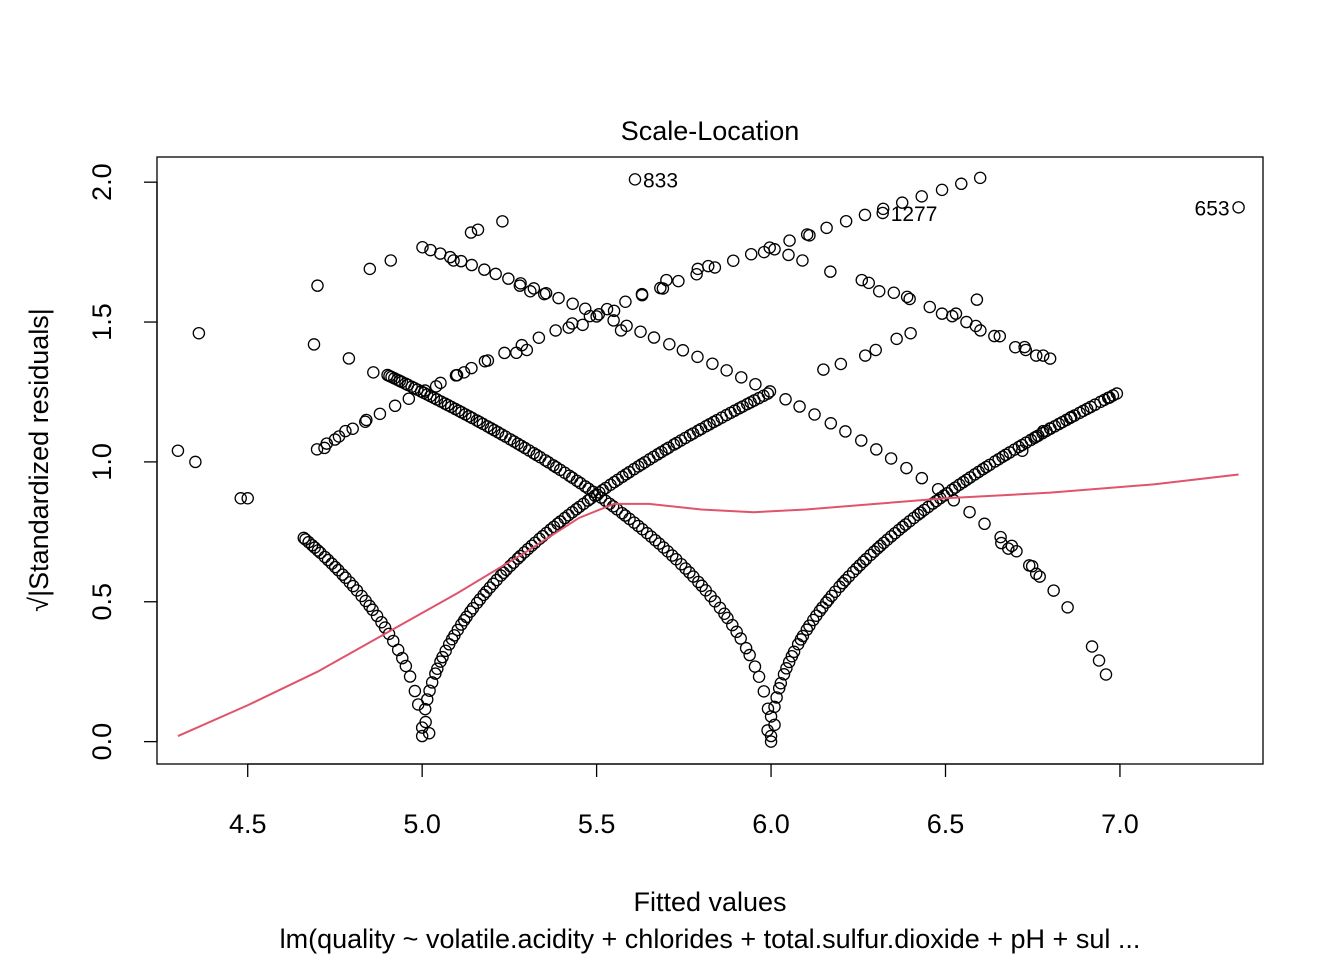 The height and width of the screenshot is (960, 1344). Describe the element at coordinates (248, 824) in the screenshot. I see `x-tick-label: 4.5` at that location.